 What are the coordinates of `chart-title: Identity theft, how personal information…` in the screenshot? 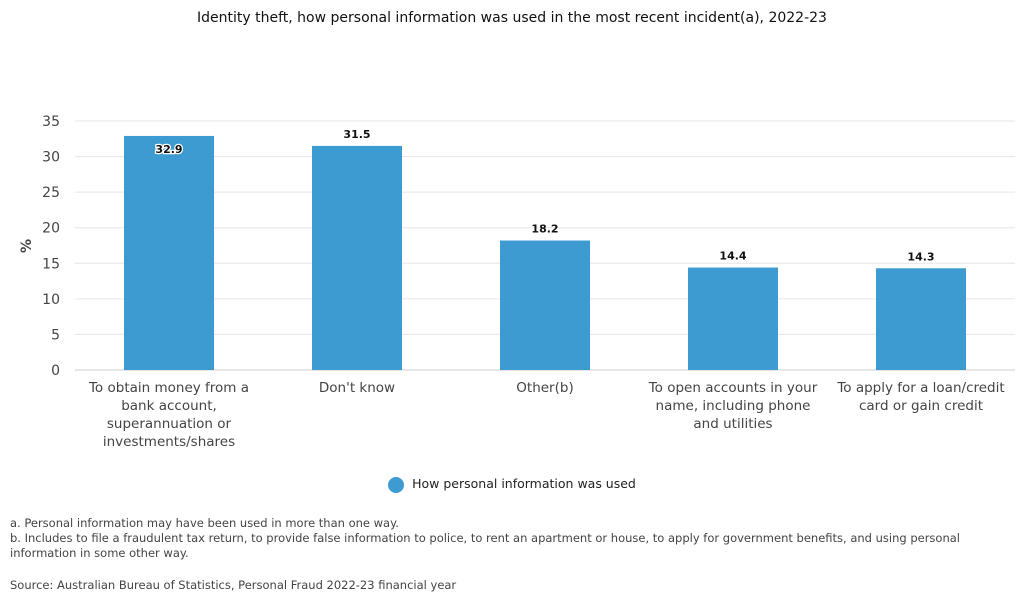 It's located at (512, 18).